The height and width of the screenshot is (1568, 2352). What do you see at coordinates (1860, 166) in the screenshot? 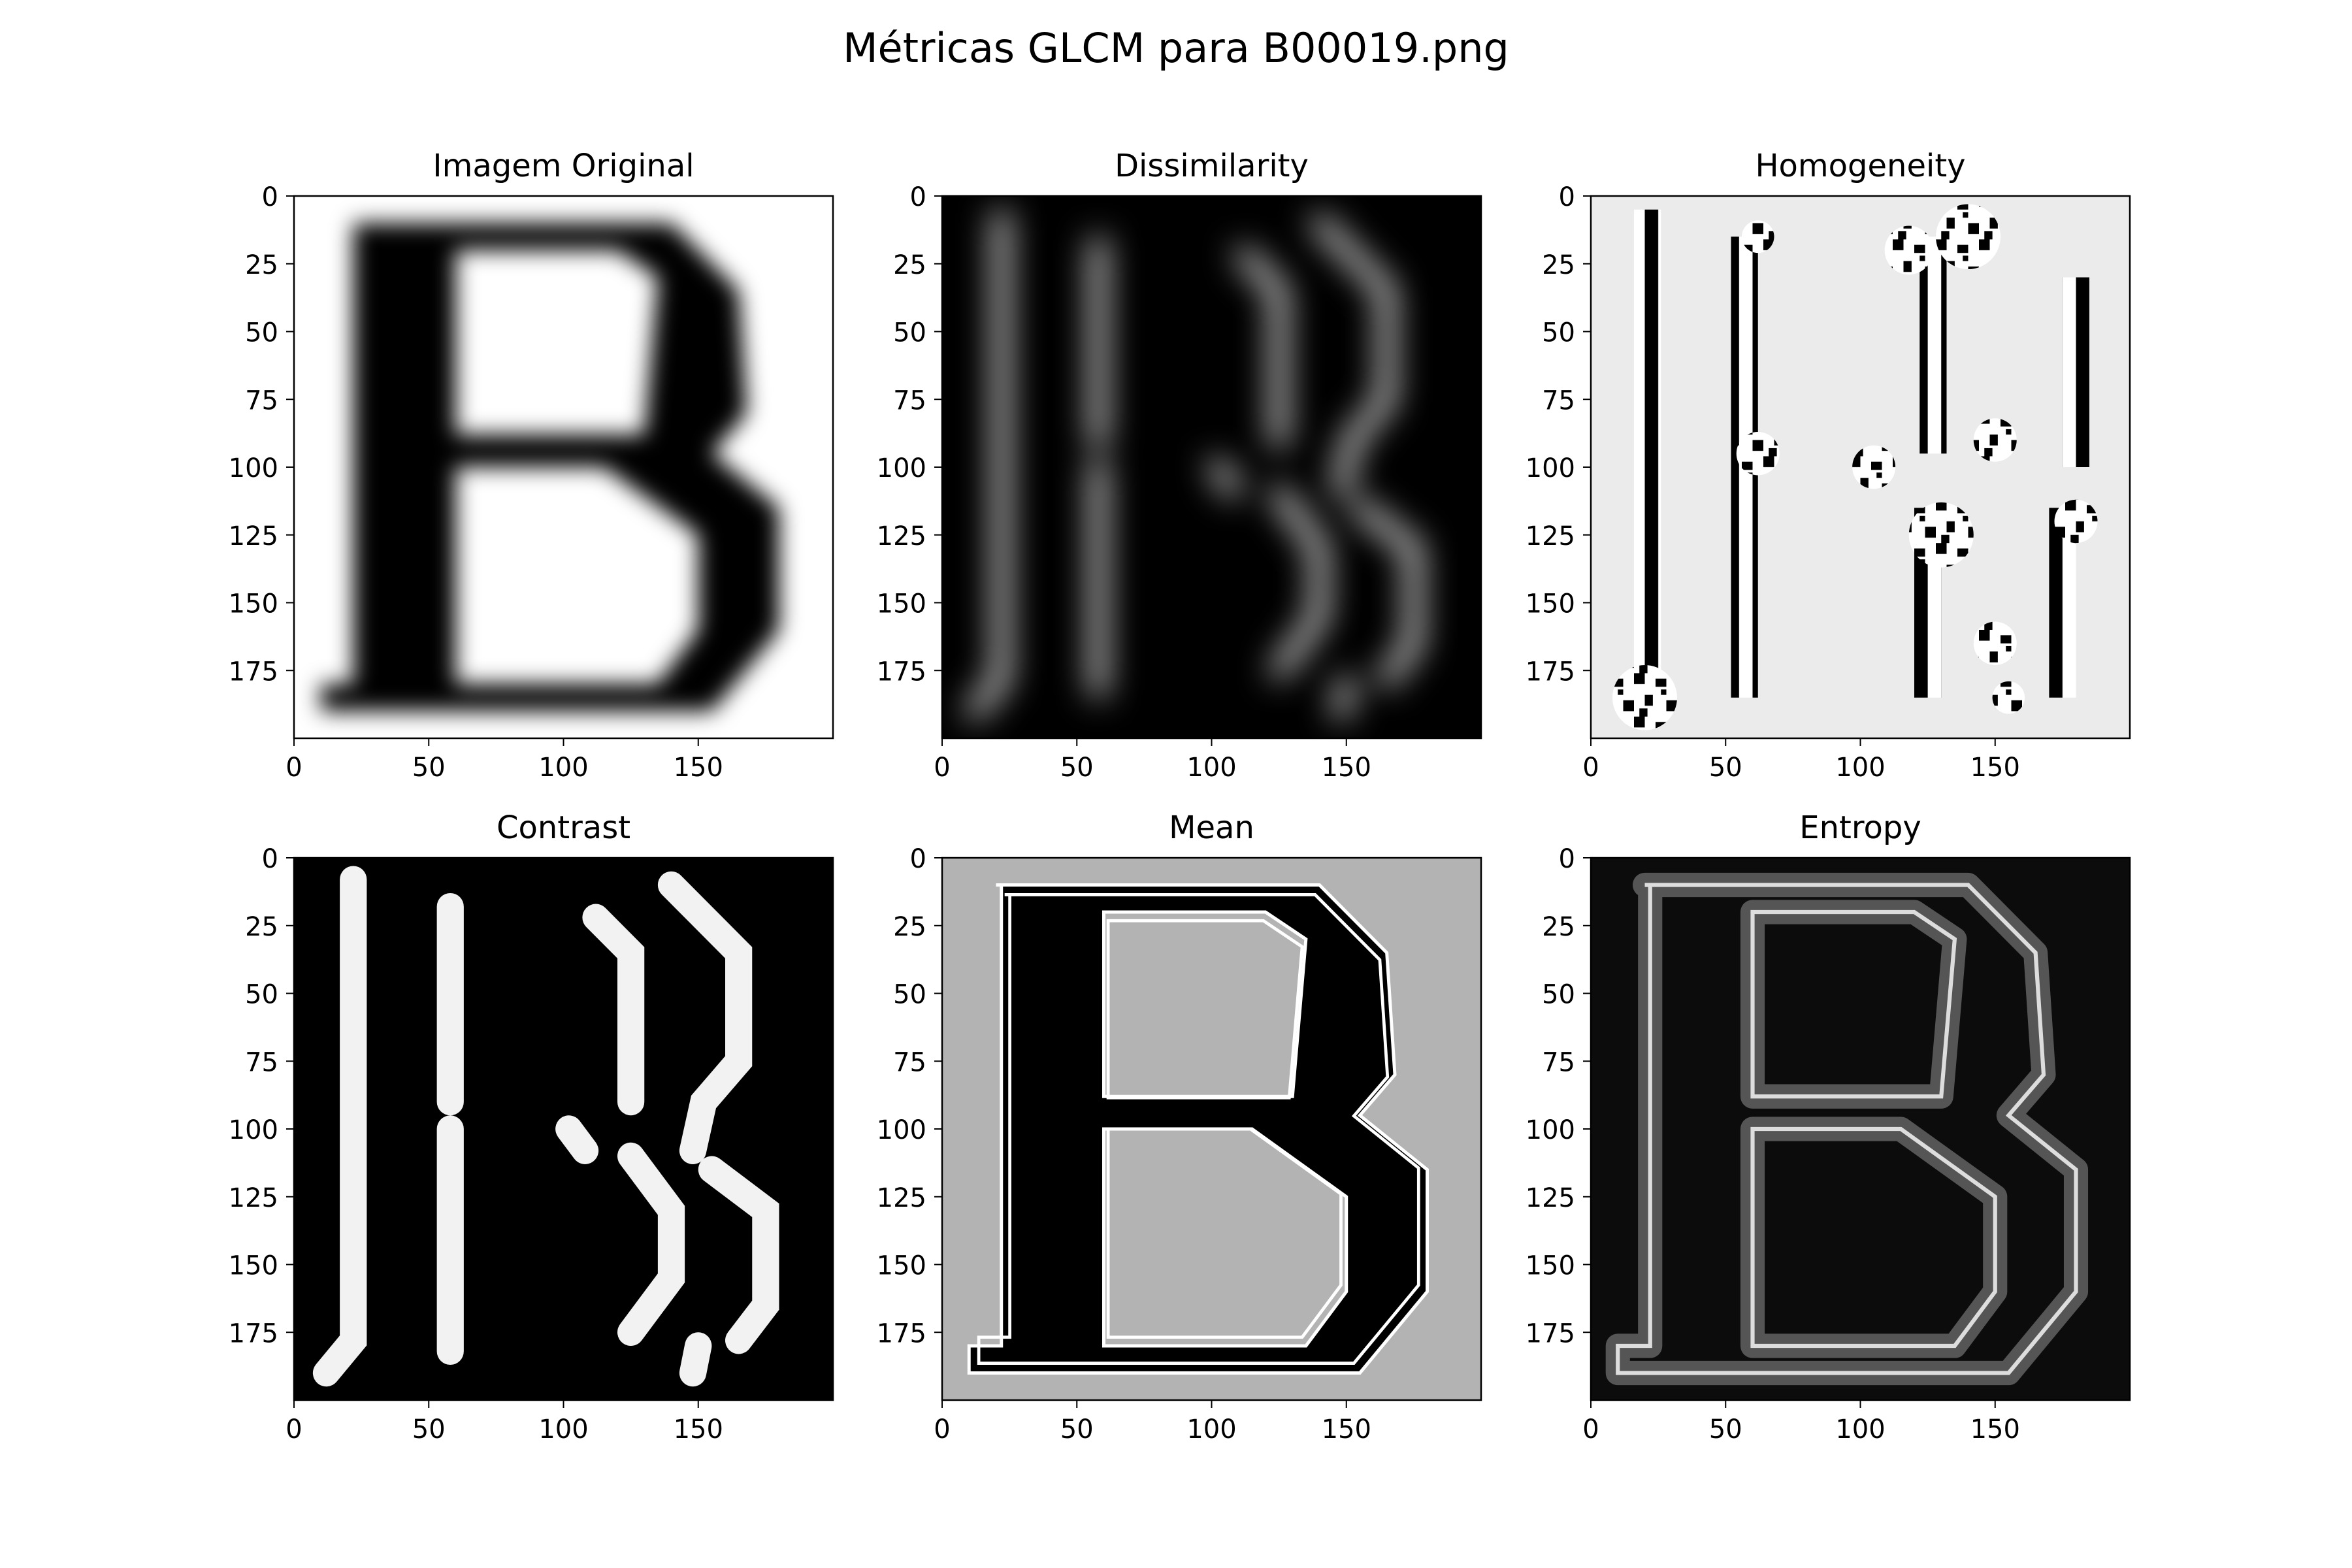
I see `panel-title: Homogeneity` at bounding box center [1860, 166].